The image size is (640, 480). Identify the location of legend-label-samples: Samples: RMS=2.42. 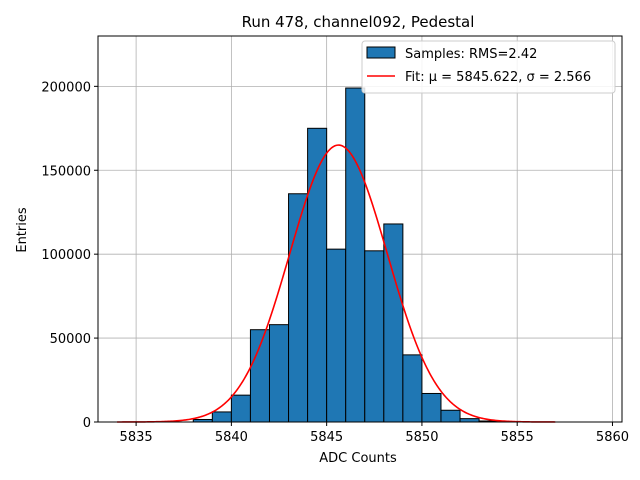
(471, 54).